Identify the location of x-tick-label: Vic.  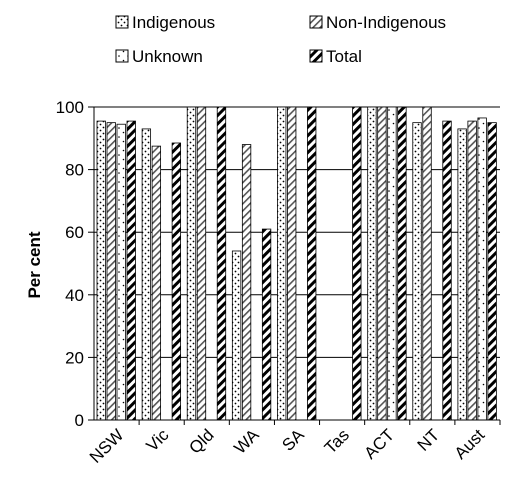
(158, 440).